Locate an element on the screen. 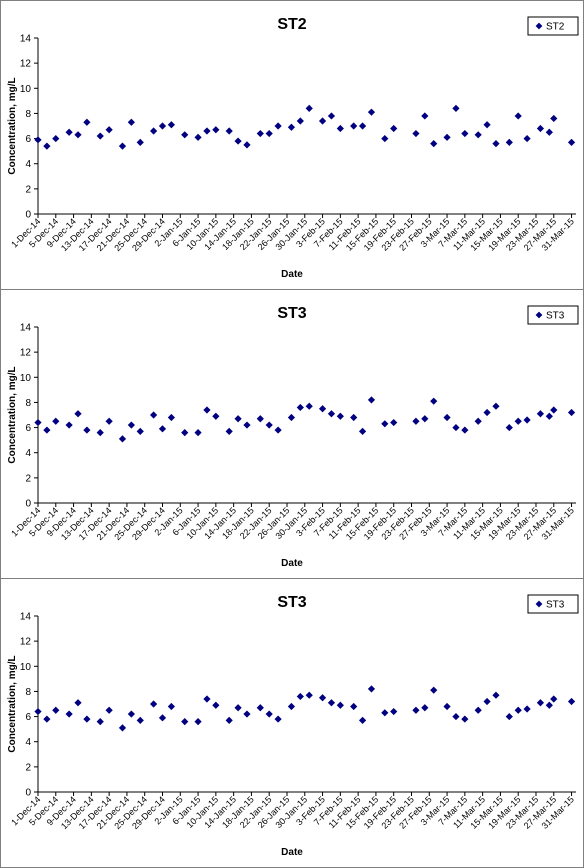 This screenshot has width=585, height=868. chart1-y-tick-label: 12 is located at coordinates (26, 353).